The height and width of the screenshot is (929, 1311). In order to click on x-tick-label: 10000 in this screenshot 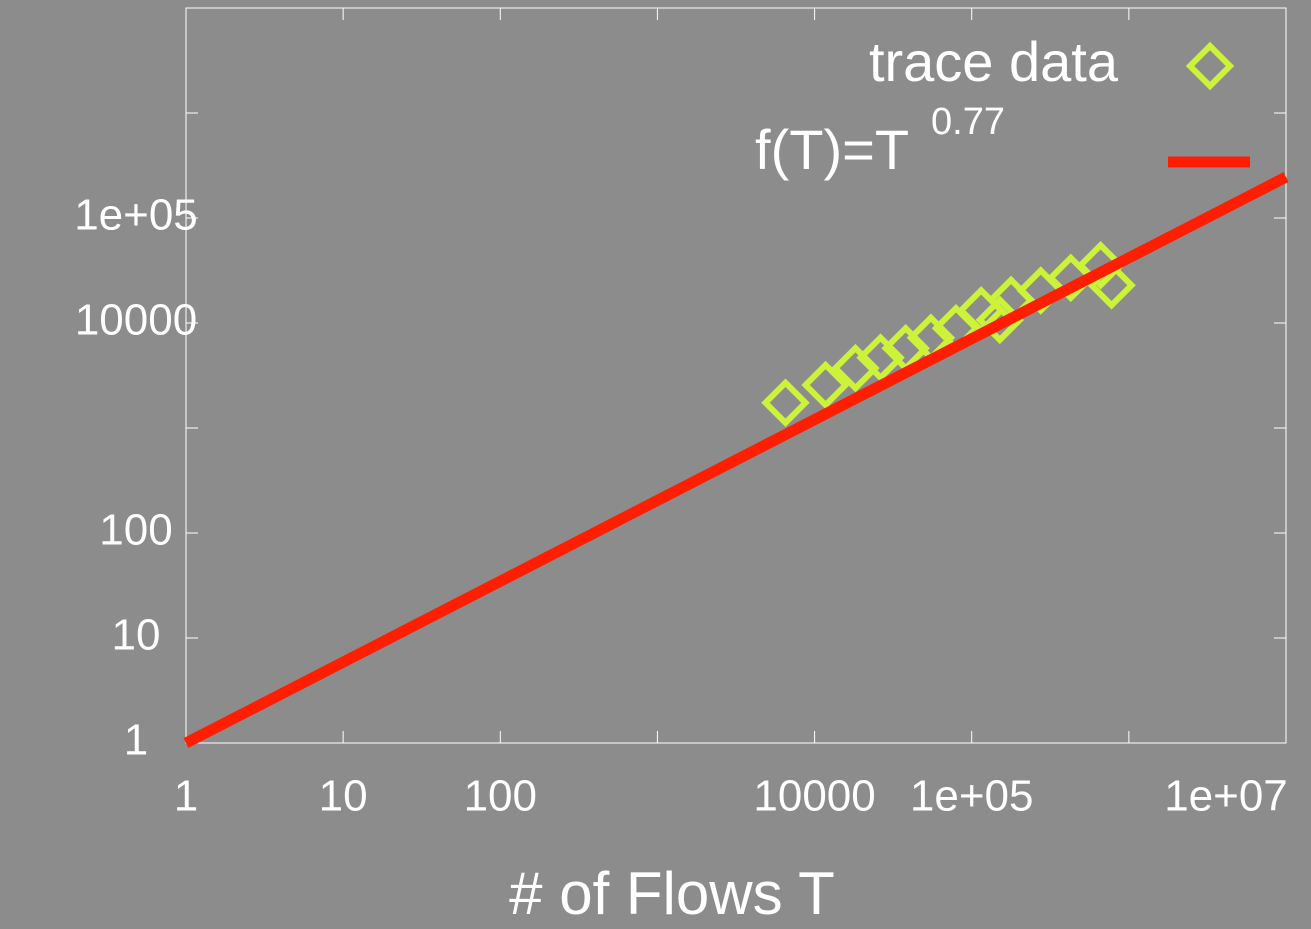, I will do `click(814, 796)`.